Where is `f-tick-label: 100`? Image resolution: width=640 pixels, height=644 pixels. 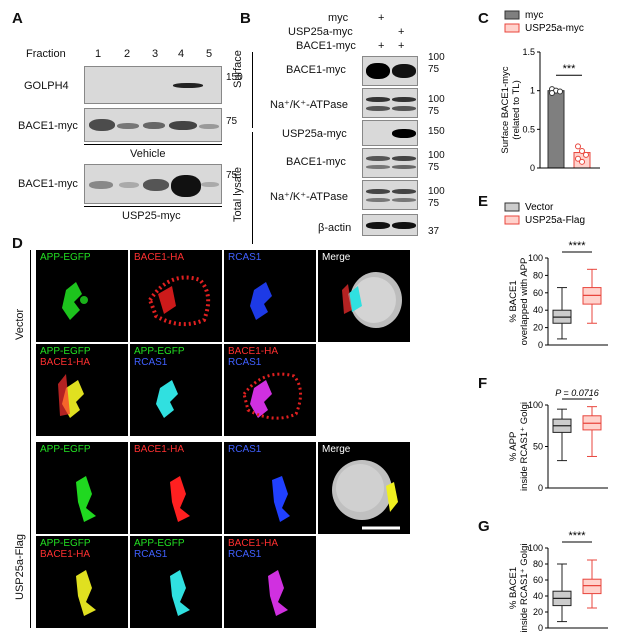
f-tick-label: 100 is located at coordinates (535, 405).